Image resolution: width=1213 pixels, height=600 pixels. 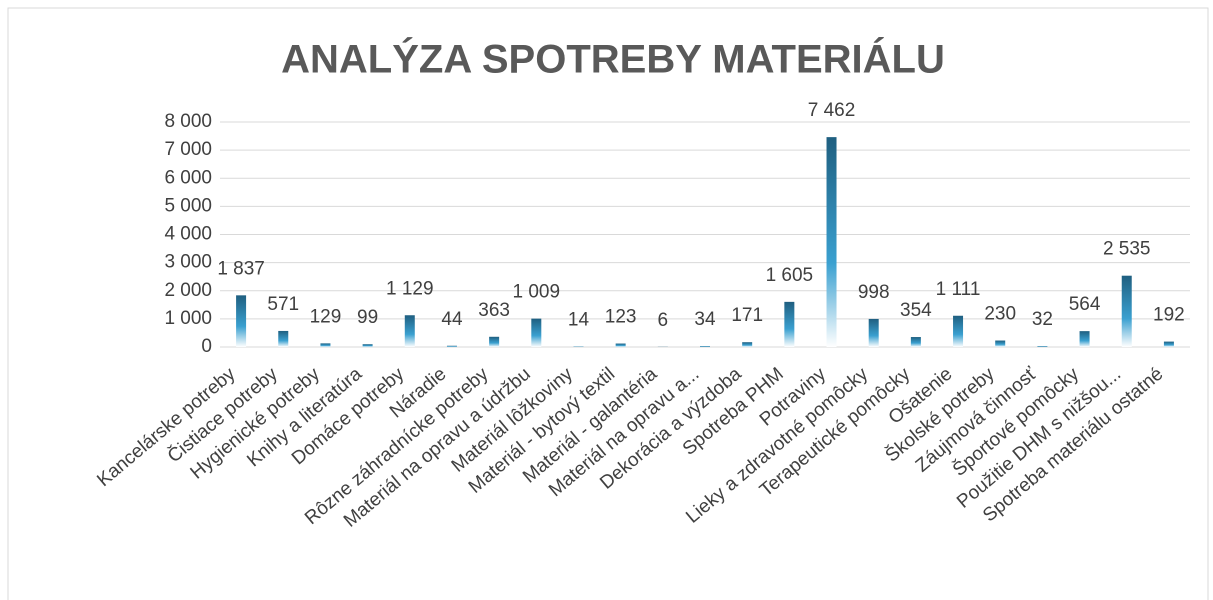 What do you see at coordinates (188, 262) in the screenshot?
I see `y-tick-label: 3 000` at bounding box center [188, 262].